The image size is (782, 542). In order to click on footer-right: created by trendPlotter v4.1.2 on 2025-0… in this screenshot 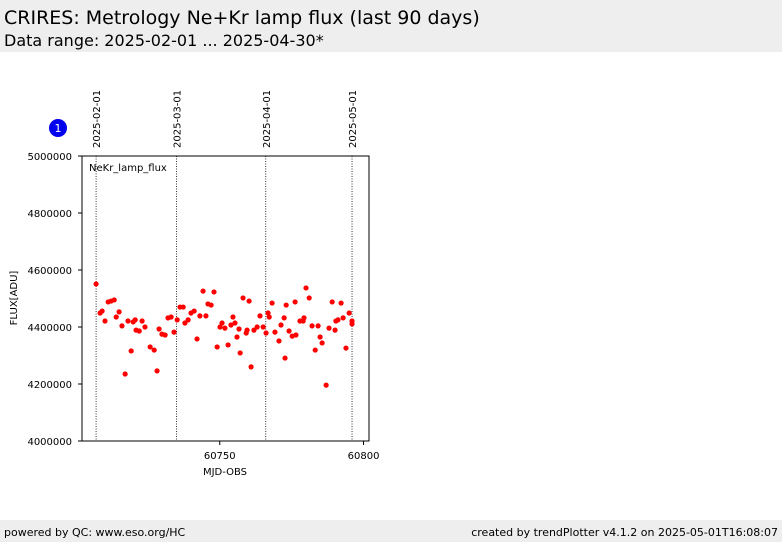, I will do `click(624, 532)`.